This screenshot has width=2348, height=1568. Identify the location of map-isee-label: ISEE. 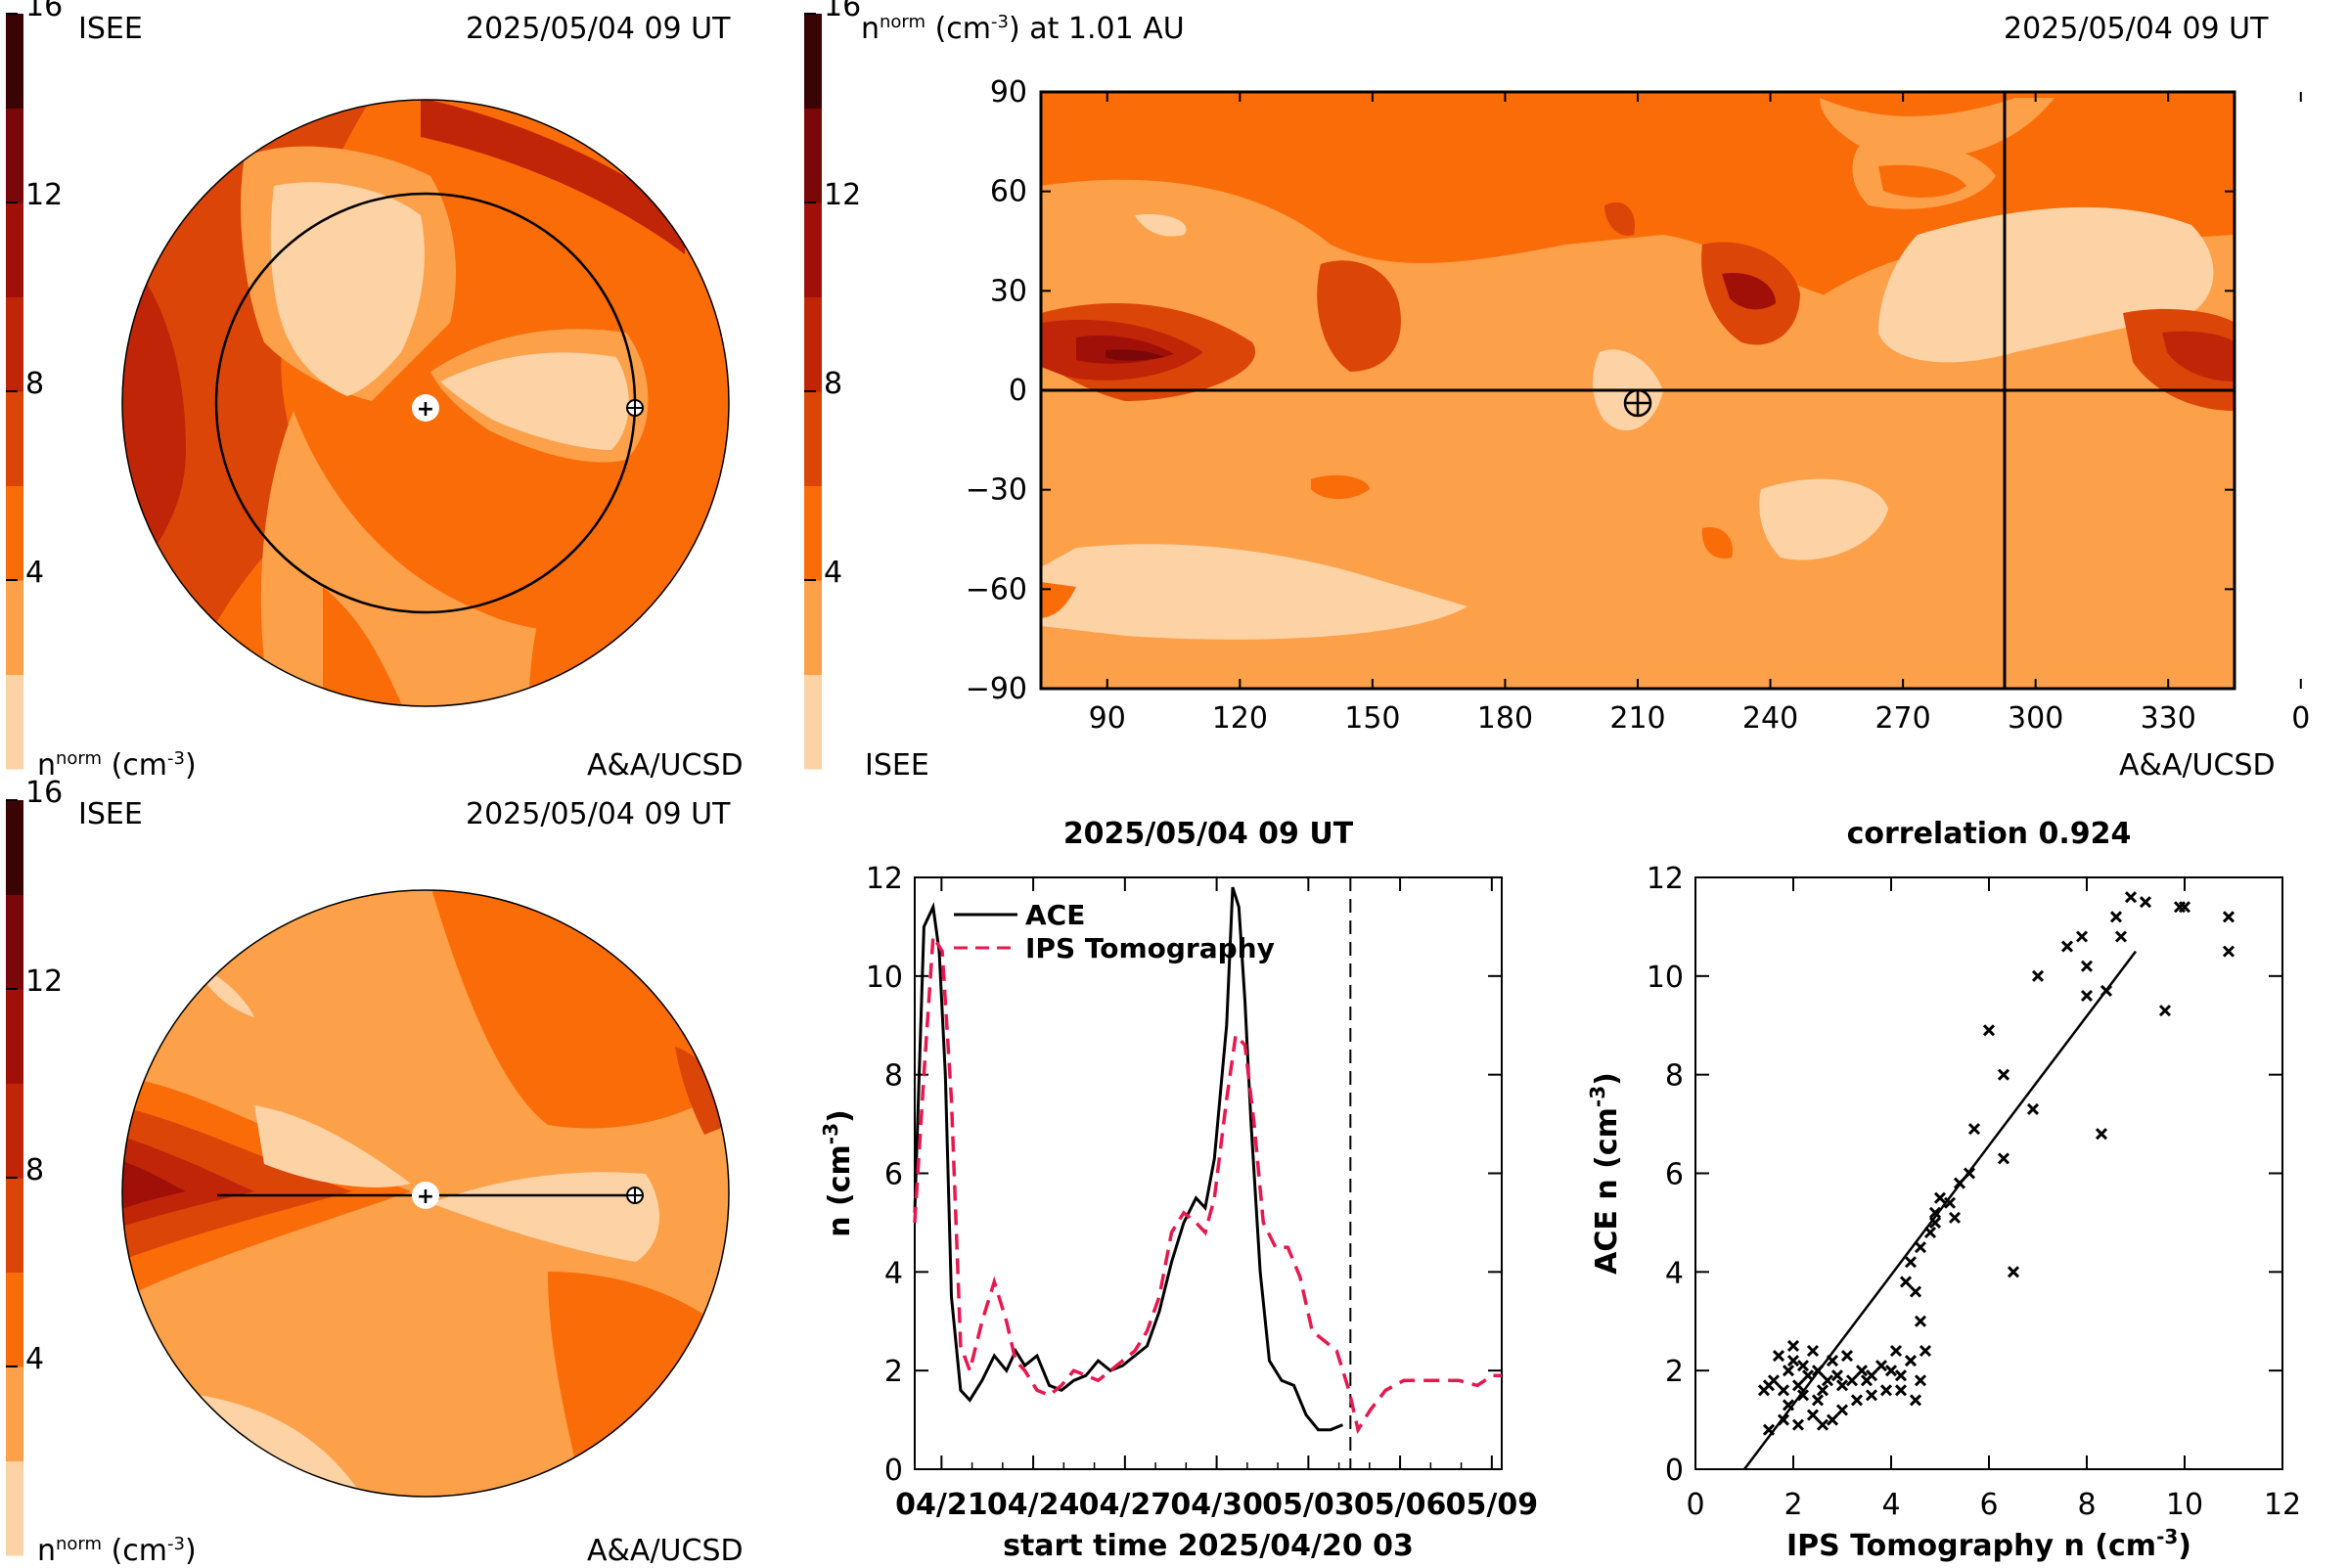
(897, 765).